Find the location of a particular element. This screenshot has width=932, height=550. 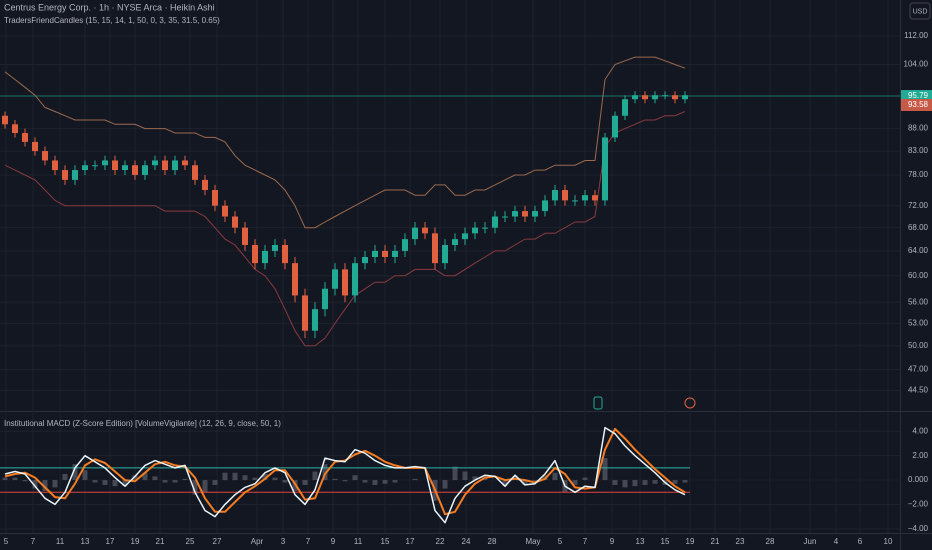

y-tick-label: 68.00 is located at coordinates (918, 227).